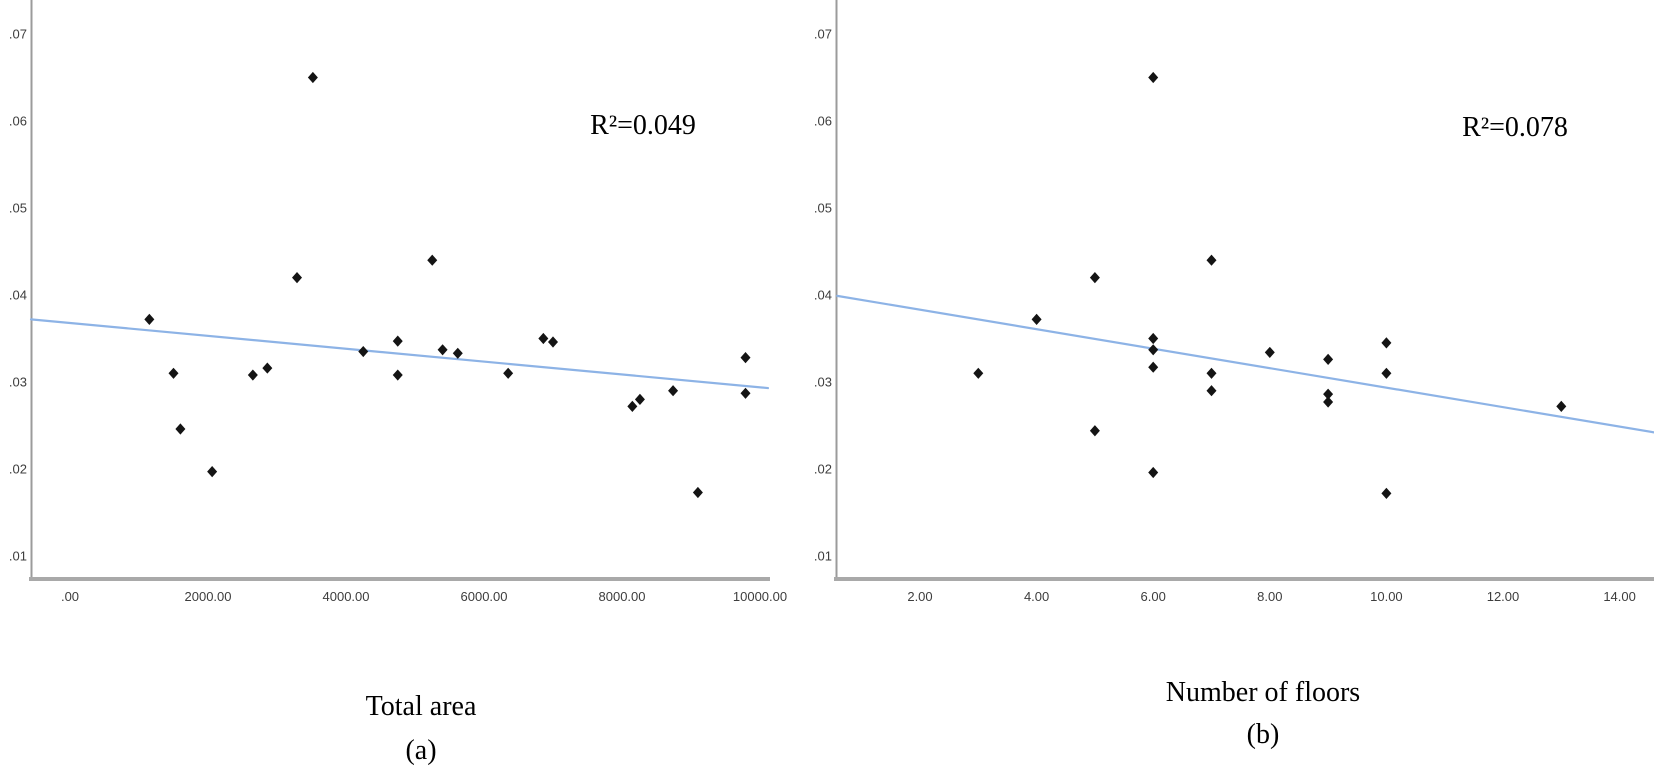 The height and width of the screenshot is (768, 1654). I want to click on r-squared-annotation-b: R²=0.078, so click(1515, 127).